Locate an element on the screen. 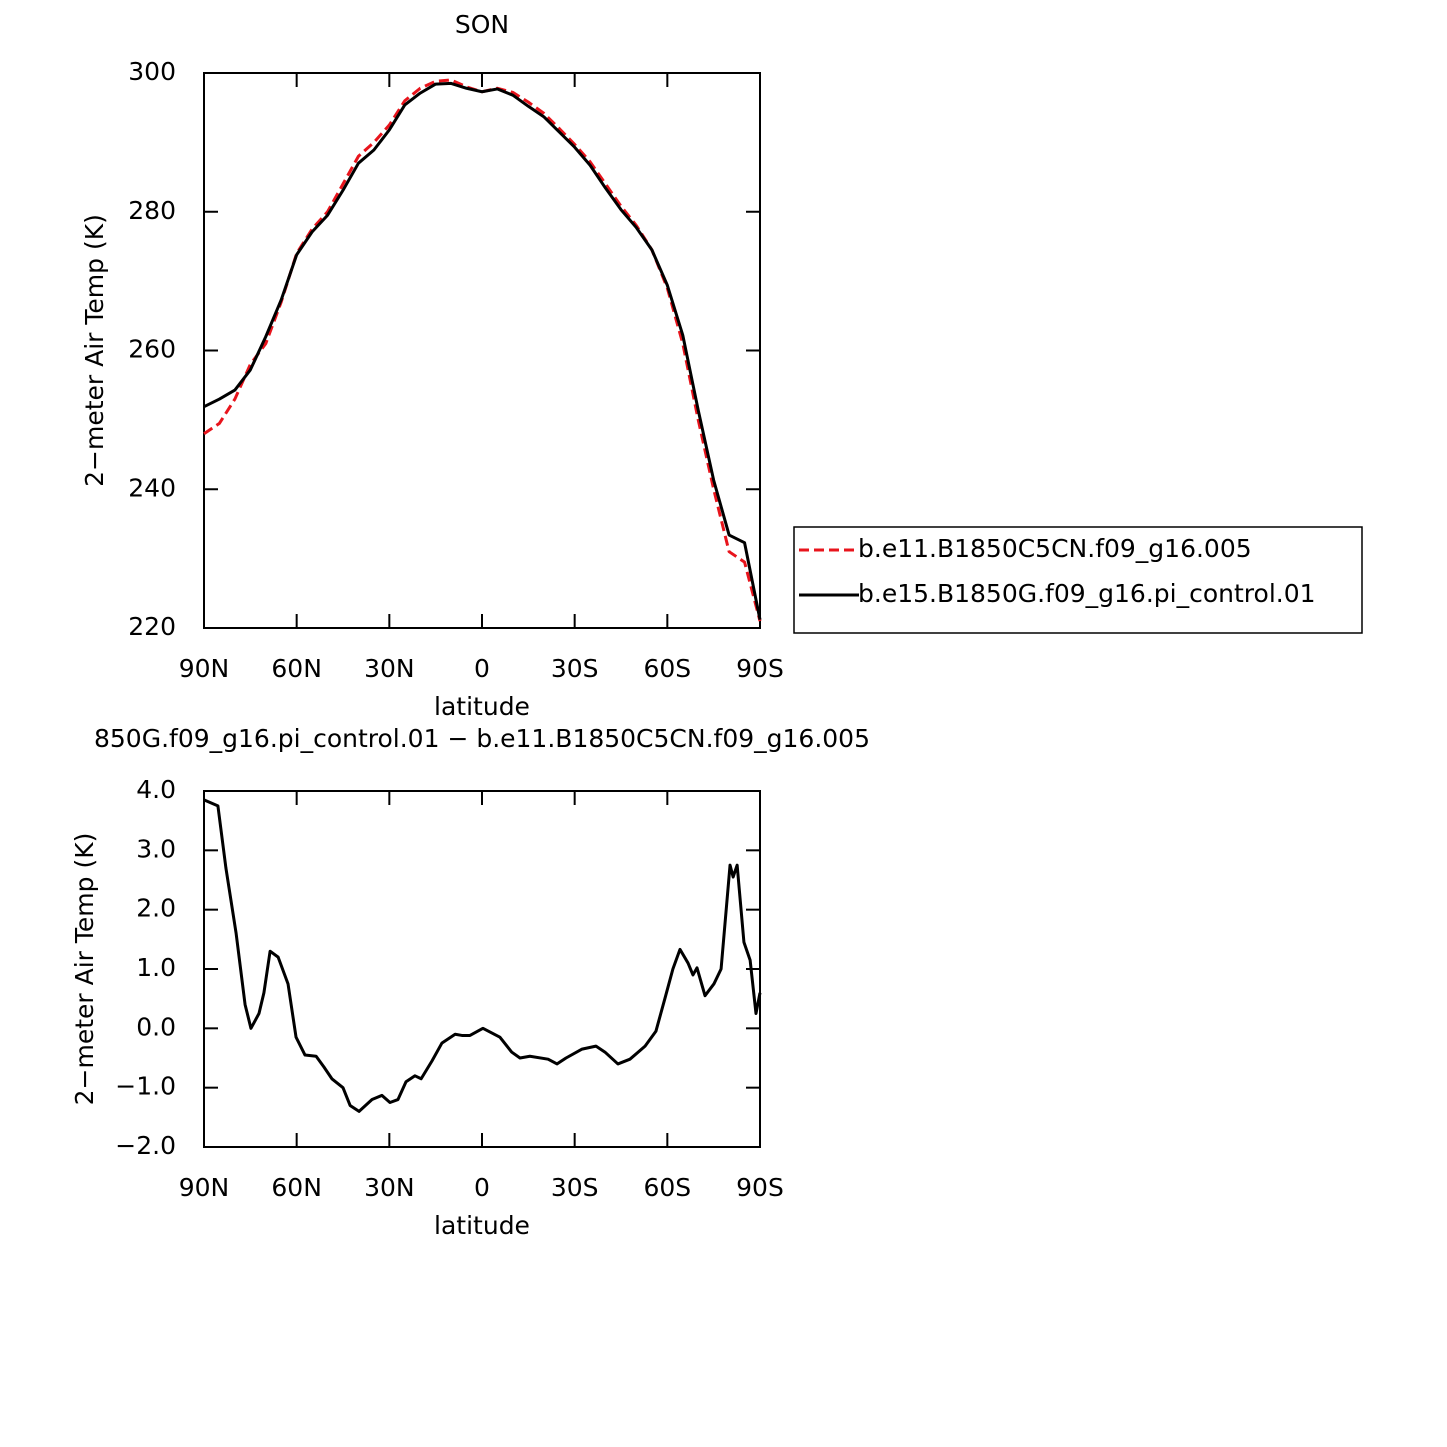 This screenshot has width=1447, height=1447. y-tick-label: −1.0 is located at coordinates (145, 1086).